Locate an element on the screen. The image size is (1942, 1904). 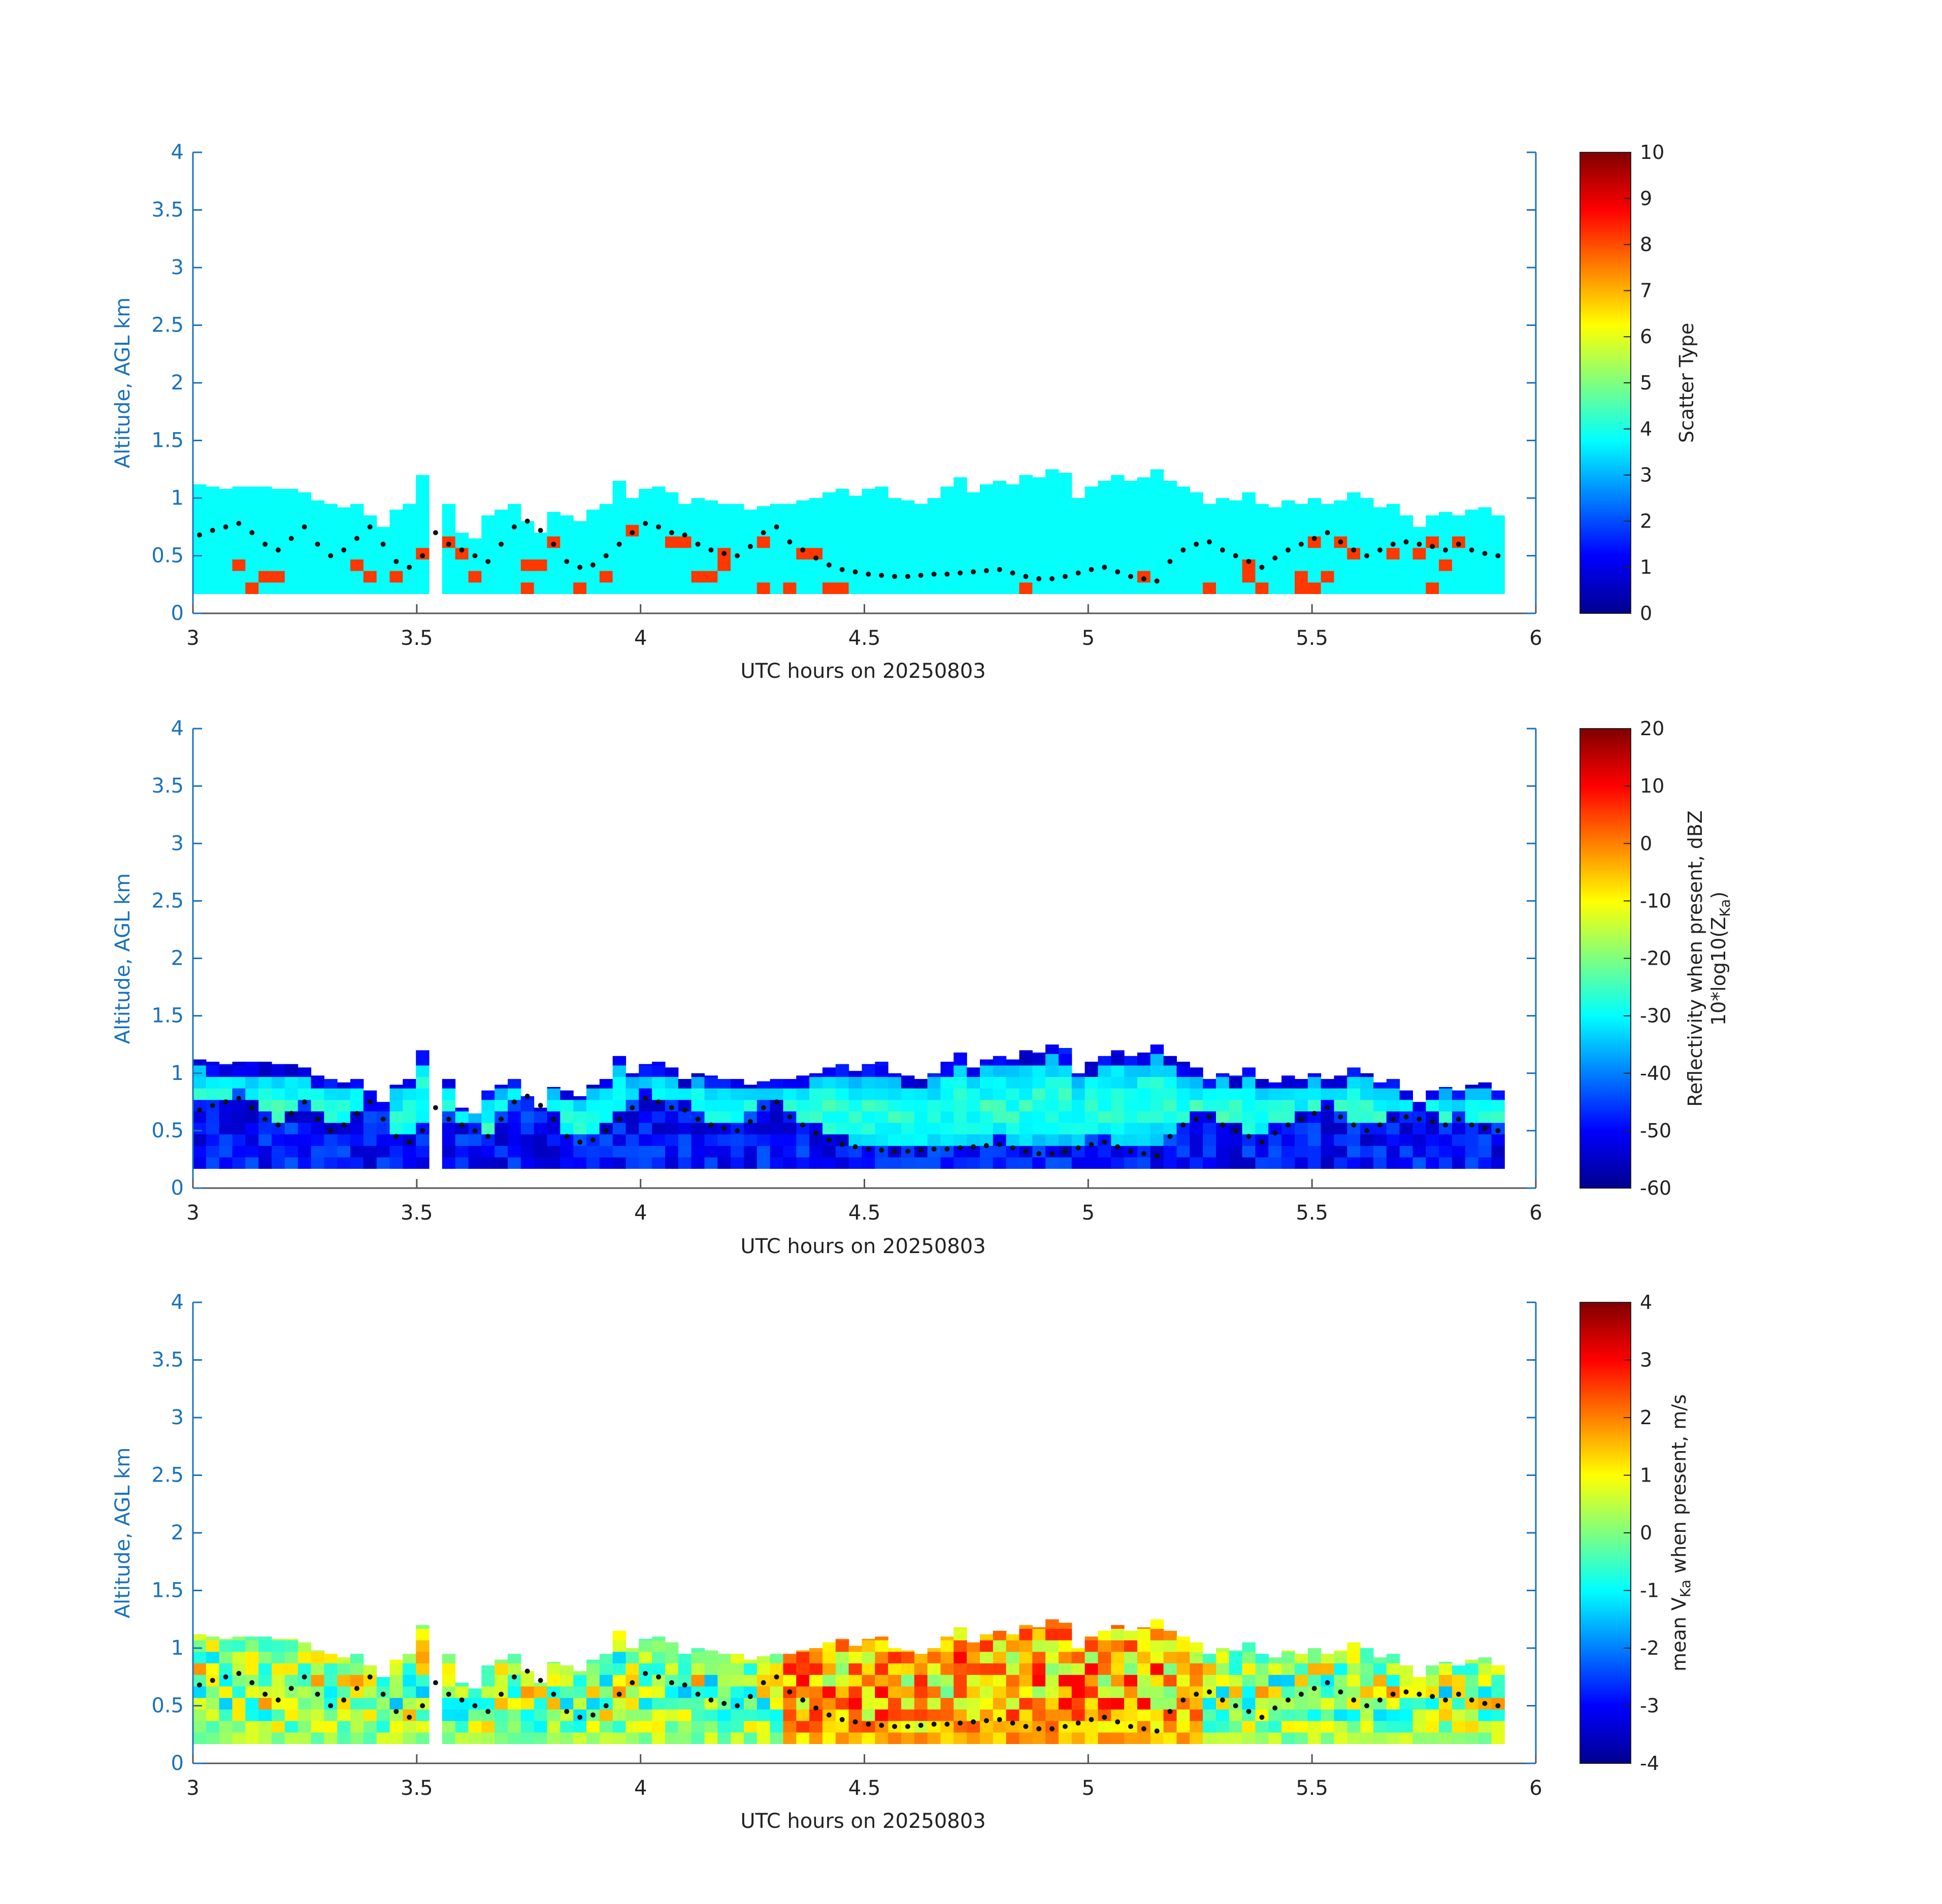
x-tick-label: 4.5 is located at coordinates (864, 639).